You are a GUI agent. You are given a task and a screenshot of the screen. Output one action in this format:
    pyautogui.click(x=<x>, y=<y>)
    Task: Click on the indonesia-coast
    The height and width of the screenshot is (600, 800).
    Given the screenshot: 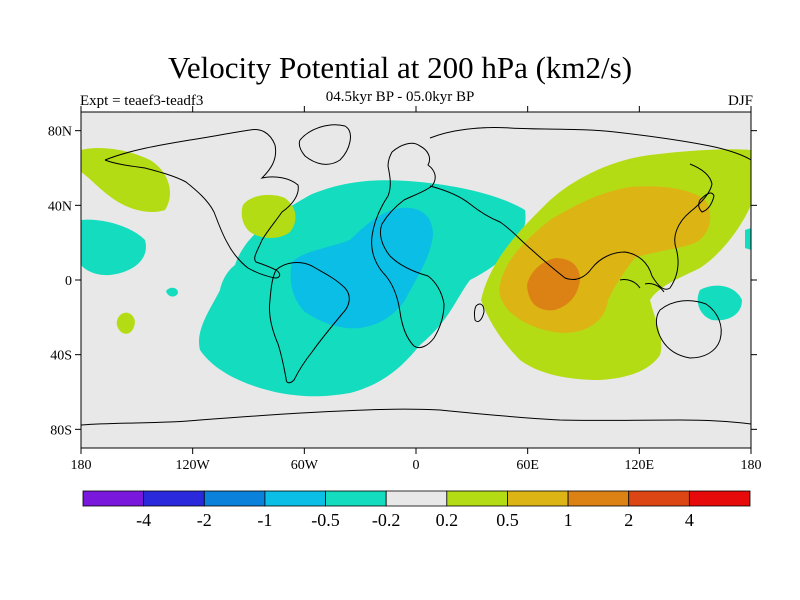 What is the action you would take?
    pyautogui.click(x=642, y=286)
    